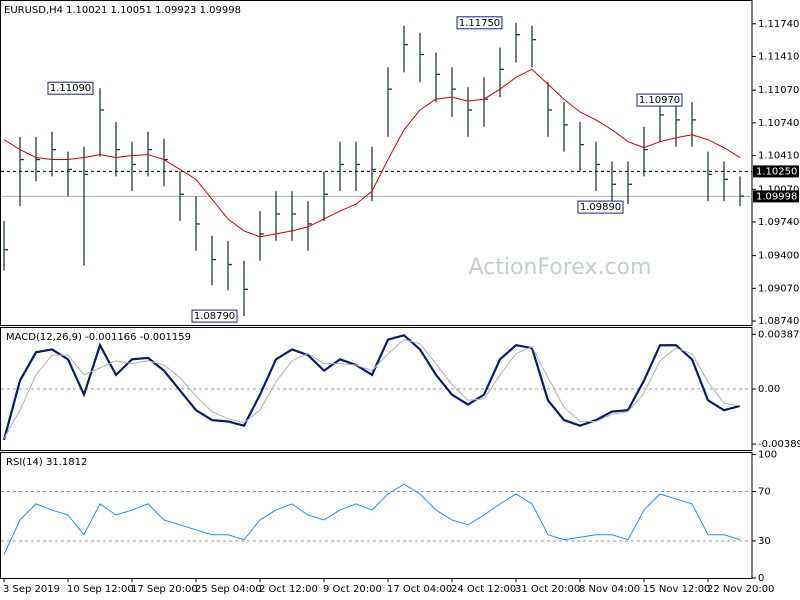 Image resolution: width=800 pixels, height=600 pixels. What do you see at coordinates (547, 589) in the screenshot?
I see `x-tick-label: 31 Oct 20:00` at bounding box center [547, 589].